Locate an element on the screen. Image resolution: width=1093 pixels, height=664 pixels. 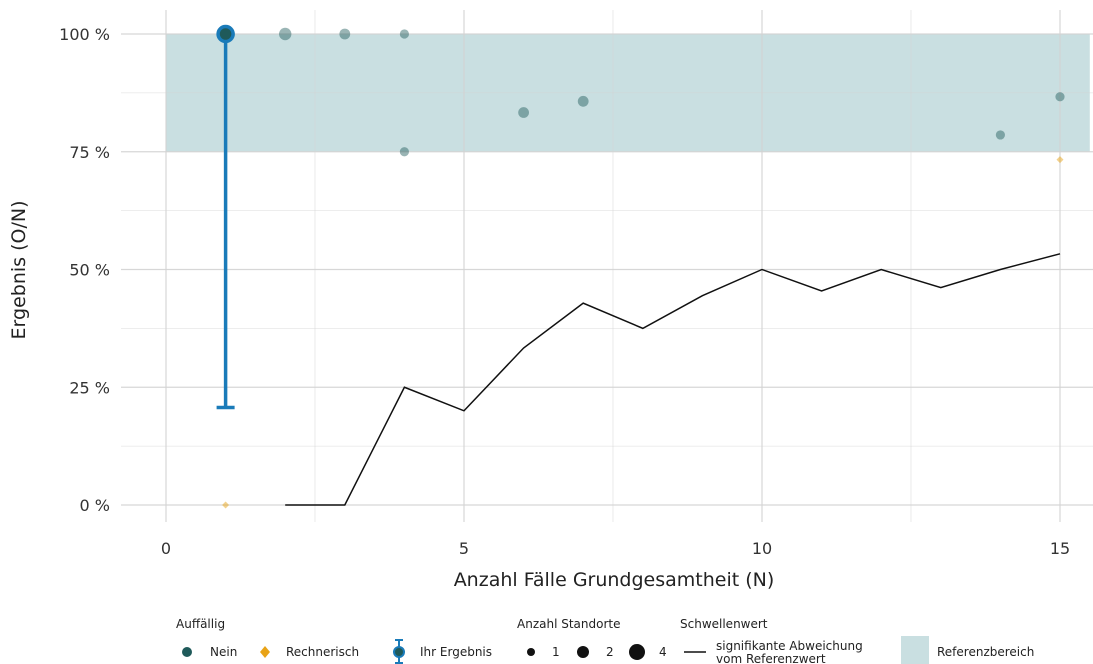
x-tick-label: 15 is located at coordinates (1060, 548).